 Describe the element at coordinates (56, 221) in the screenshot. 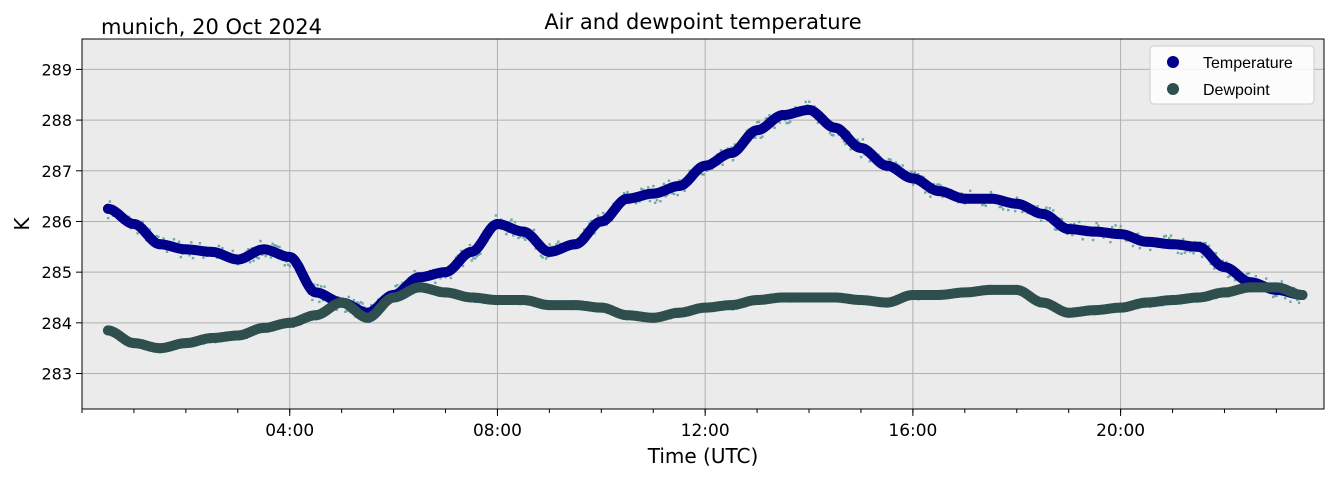

I see `y-tick-label: 286` at that location.